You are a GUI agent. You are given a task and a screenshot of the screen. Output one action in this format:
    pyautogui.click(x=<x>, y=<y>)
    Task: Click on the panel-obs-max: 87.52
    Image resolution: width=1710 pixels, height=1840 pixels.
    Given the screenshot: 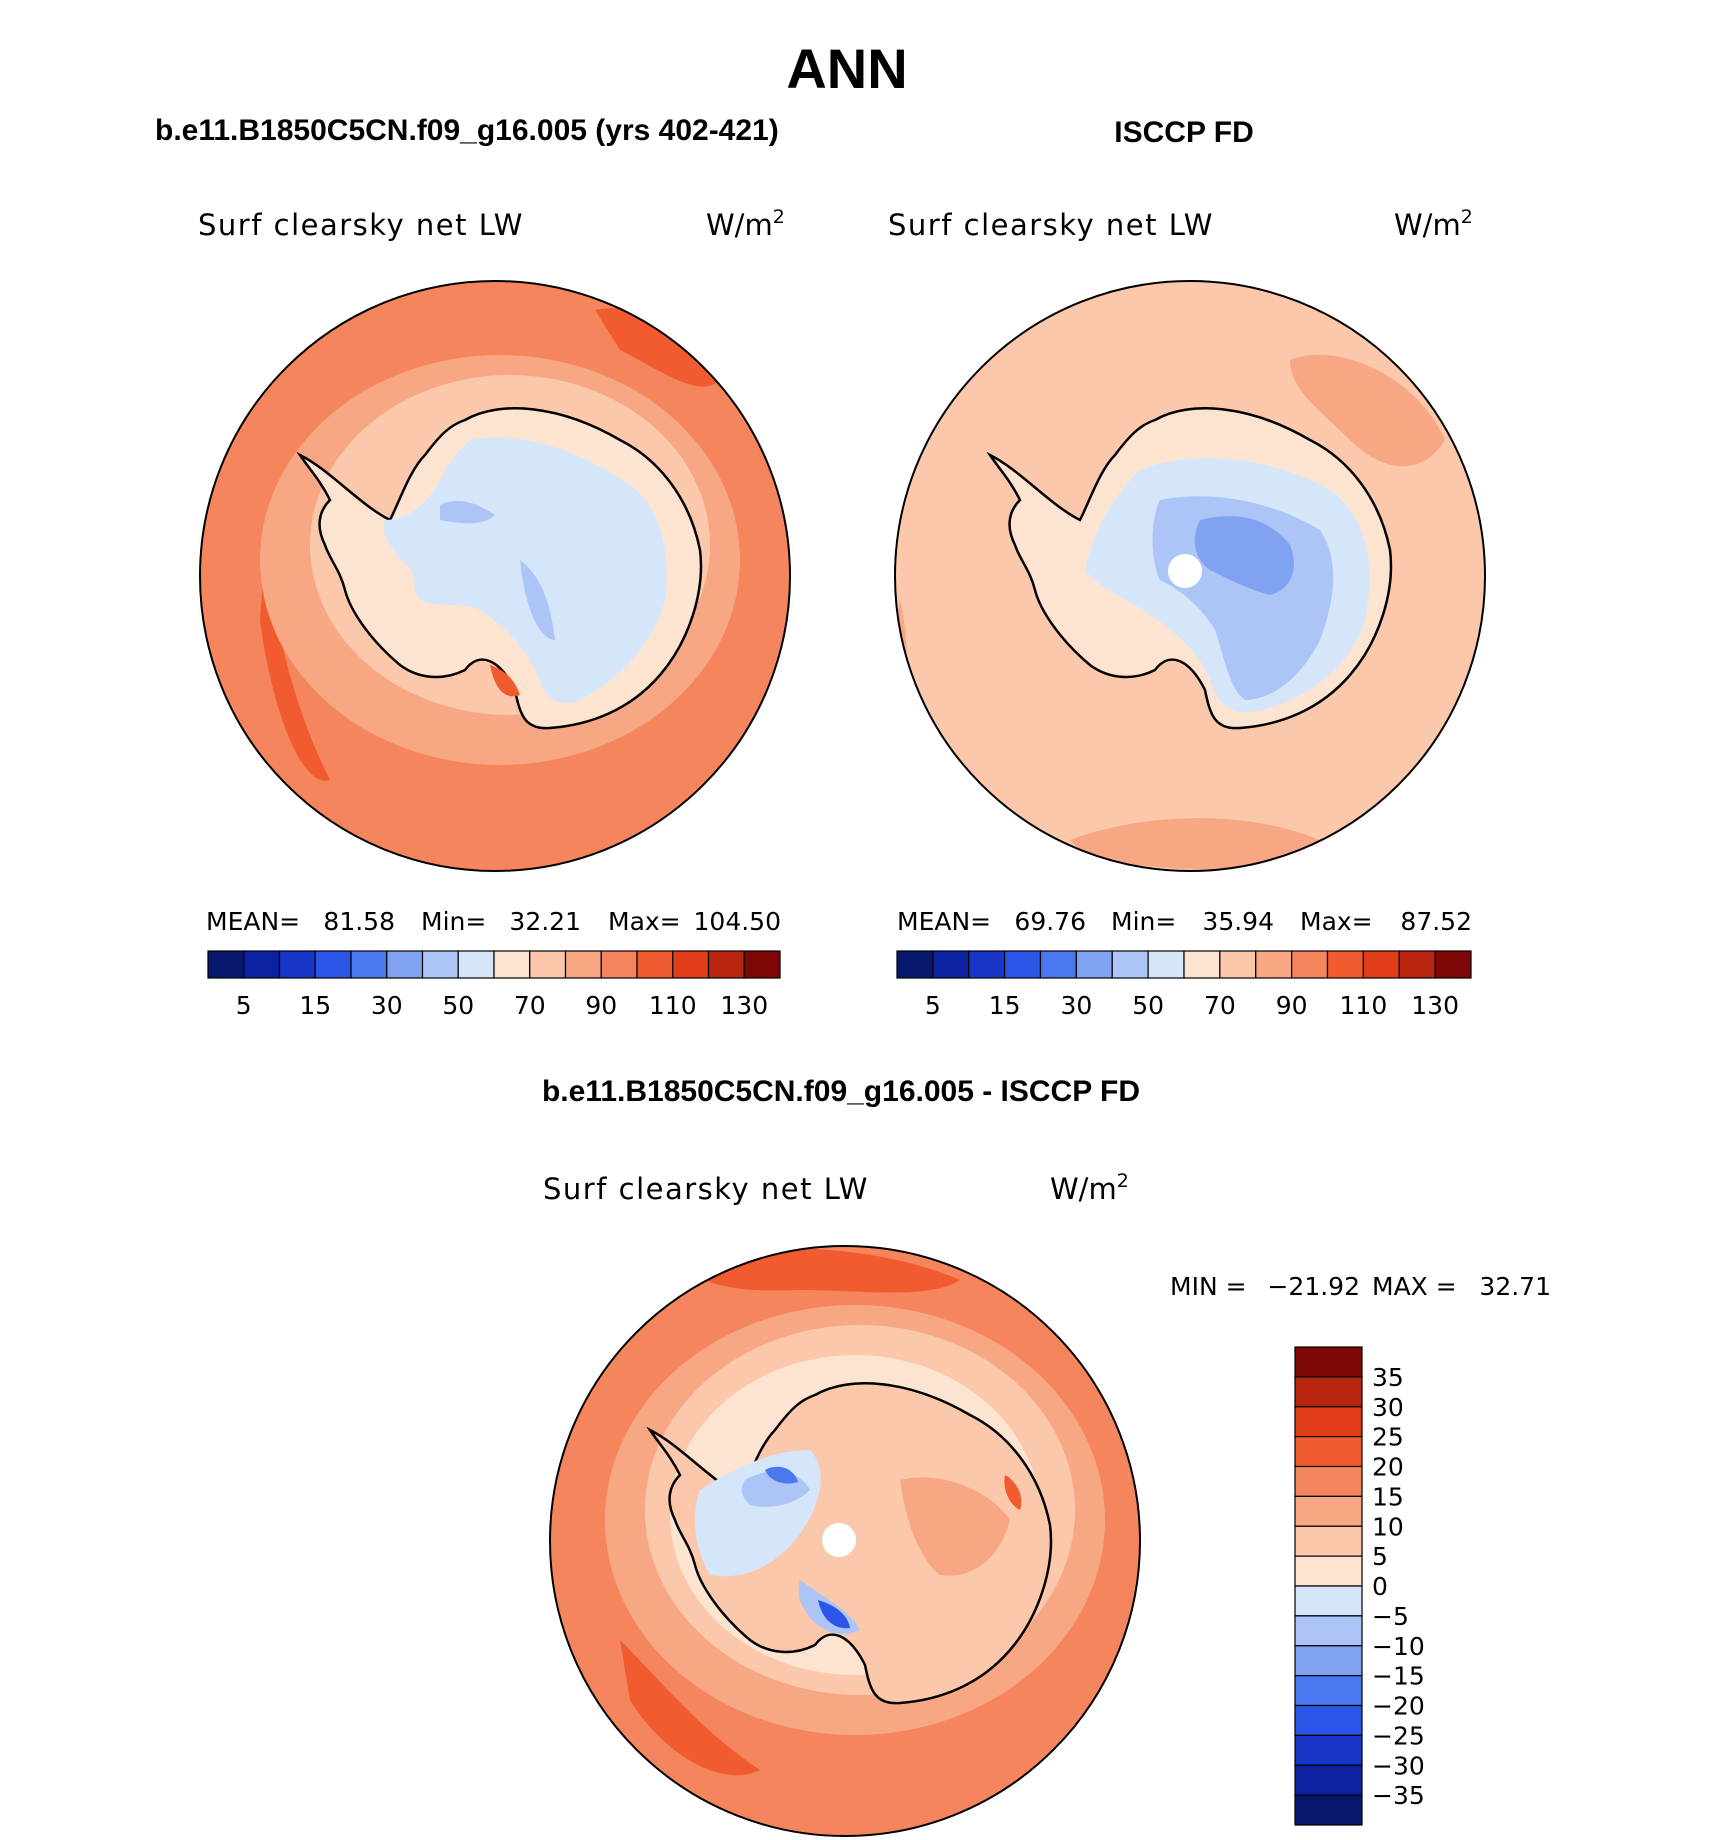 What is the action you would take?
    pyautogui.click(x=1436, y=921)
    